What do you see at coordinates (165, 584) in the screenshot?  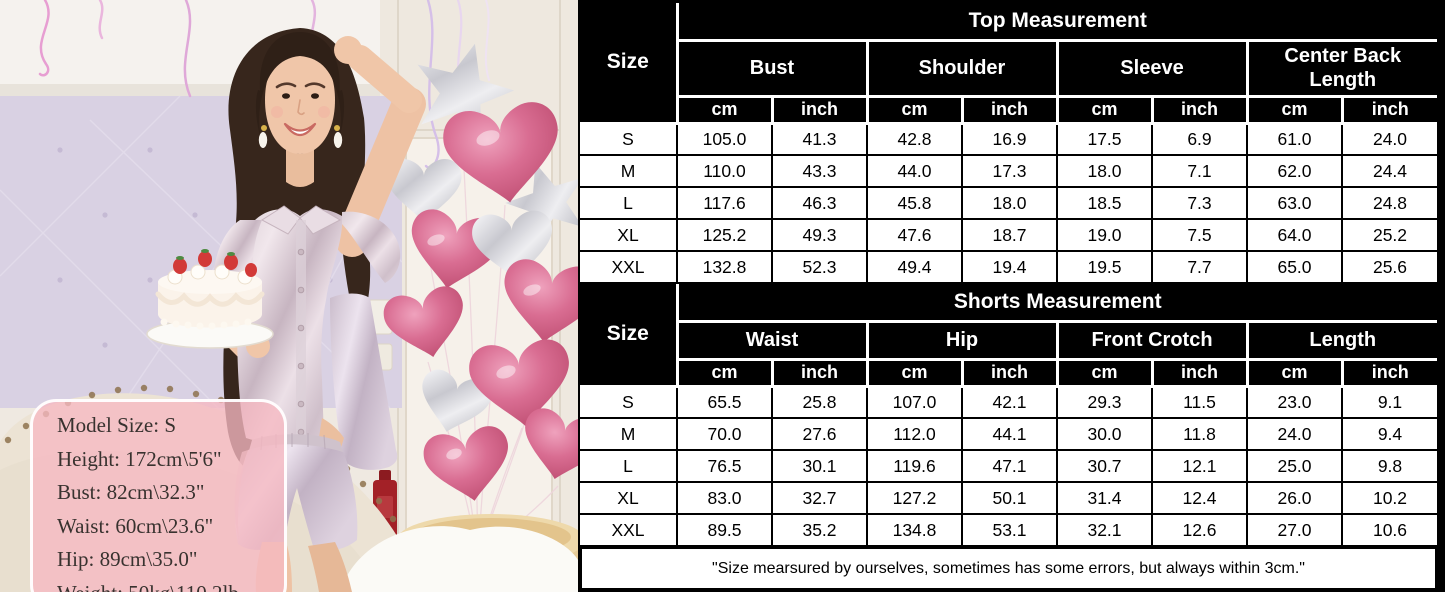 I see `model-weight-line: Weight: 50kg\110.2lb` at bounding box center [165, 584].